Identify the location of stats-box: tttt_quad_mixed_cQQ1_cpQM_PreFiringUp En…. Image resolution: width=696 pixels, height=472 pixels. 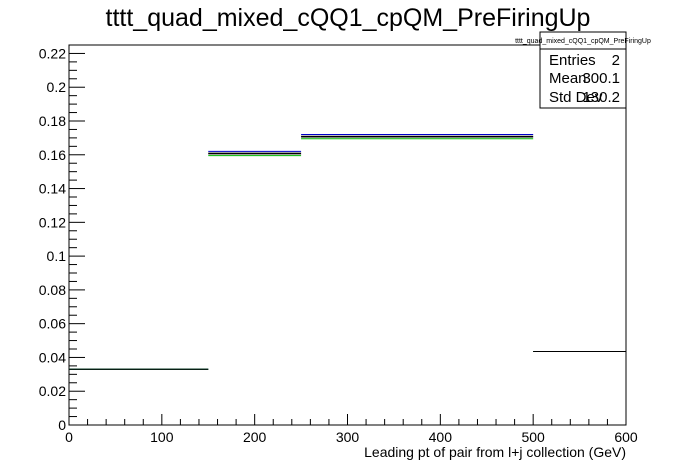
(583, 70).